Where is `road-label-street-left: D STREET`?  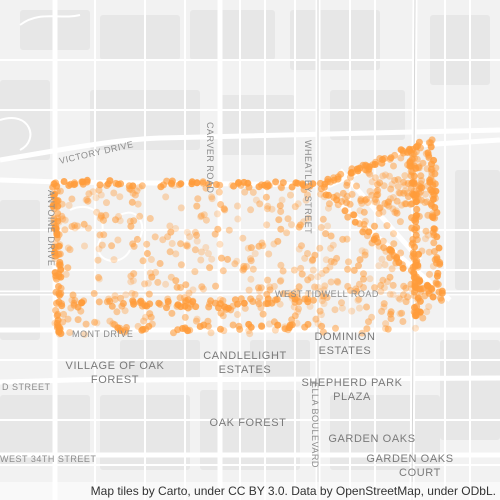
road-label-street-left: D STREET is located at coordinates (26, 387).